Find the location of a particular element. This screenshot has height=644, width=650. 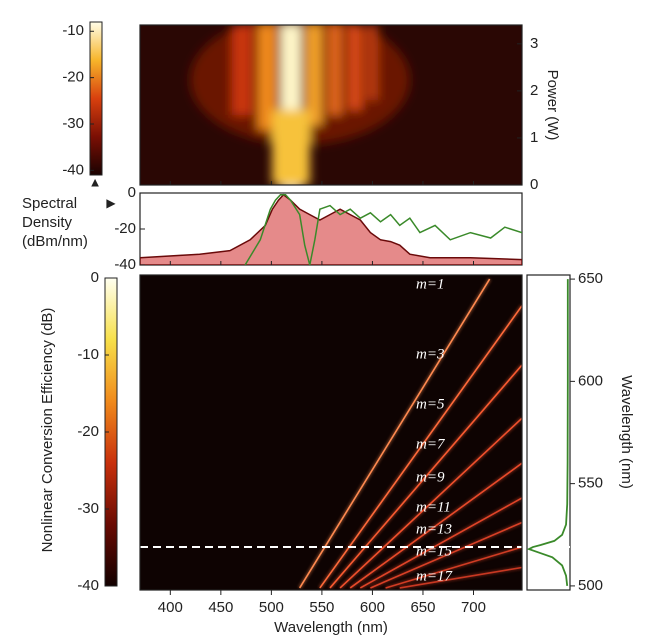

mode-label: m=17 is located at coordinates (434, 576).